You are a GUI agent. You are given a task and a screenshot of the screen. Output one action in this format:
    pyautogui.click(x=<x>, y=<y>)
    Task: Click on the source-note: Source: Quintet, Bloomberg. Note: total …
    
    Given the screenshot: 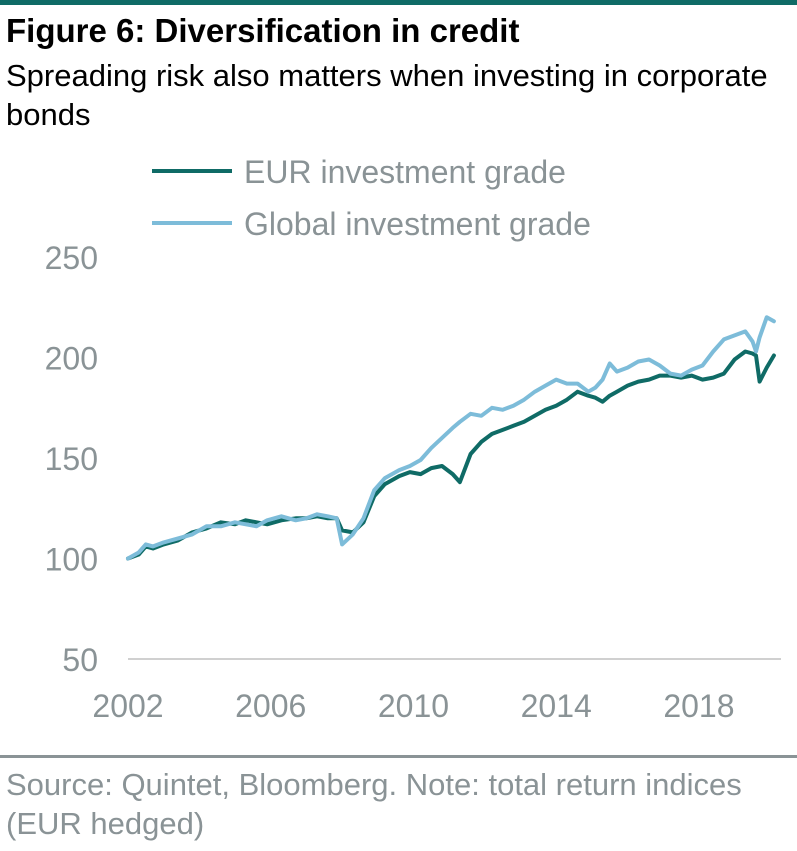 What is the action you would take?
    pyautogui.click(x=374, y=804)
    